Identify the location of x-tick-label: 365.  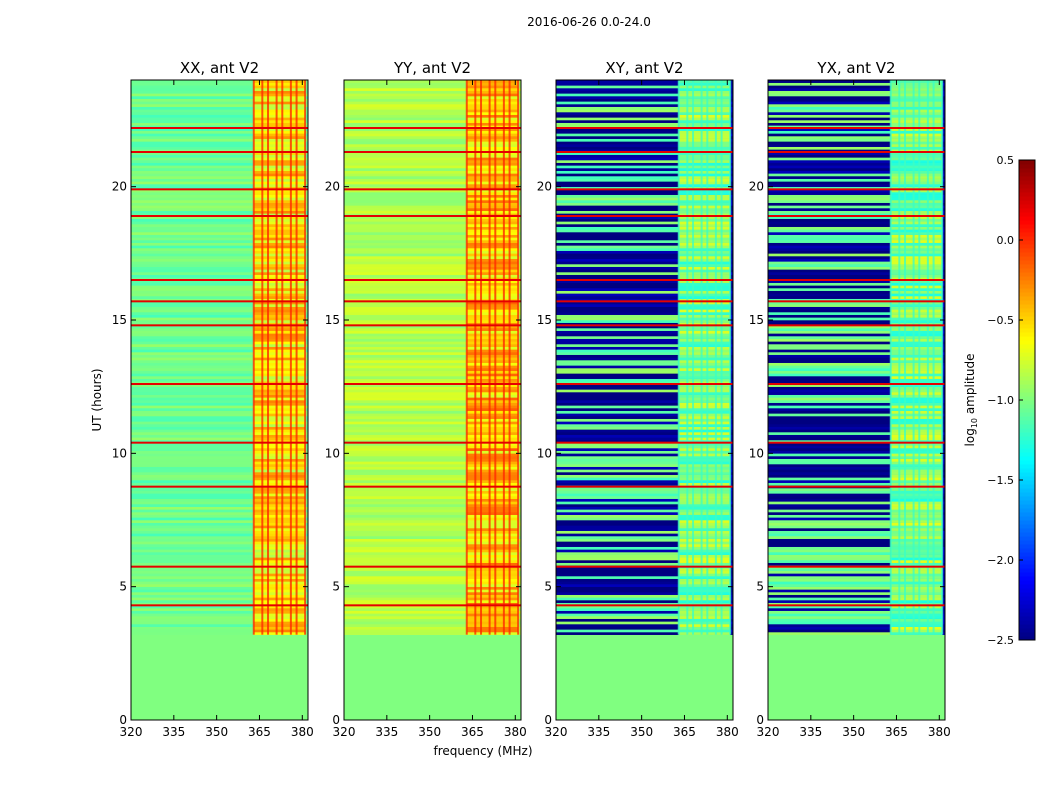
(259, 732).